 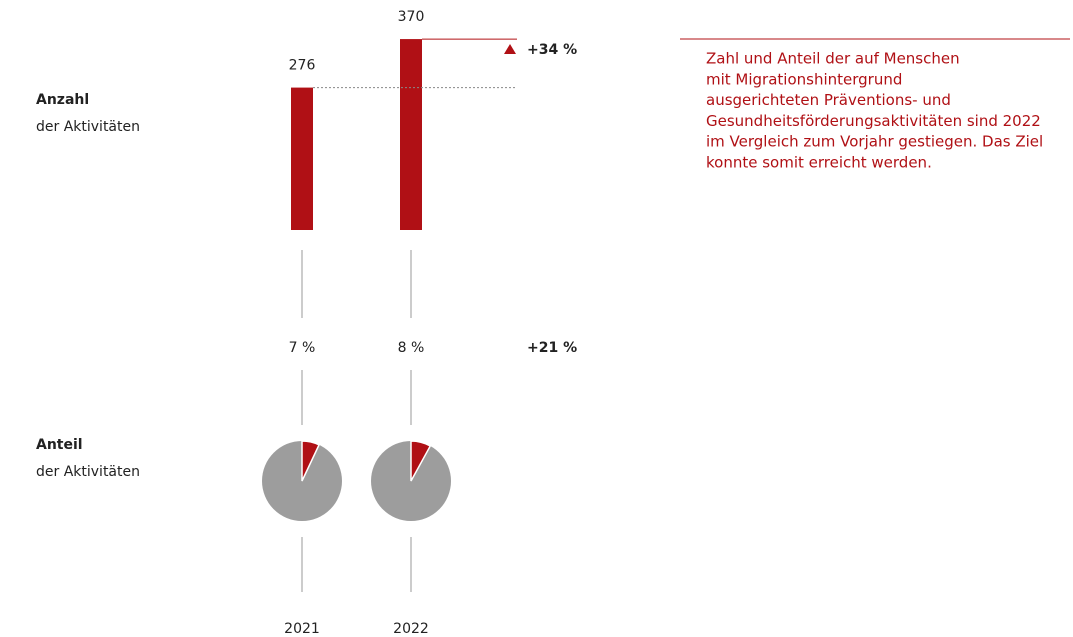 What do you see at coordinates (411, 17) in the screenshot?
I see `value-label: 370` at bounding box center [411, 17].